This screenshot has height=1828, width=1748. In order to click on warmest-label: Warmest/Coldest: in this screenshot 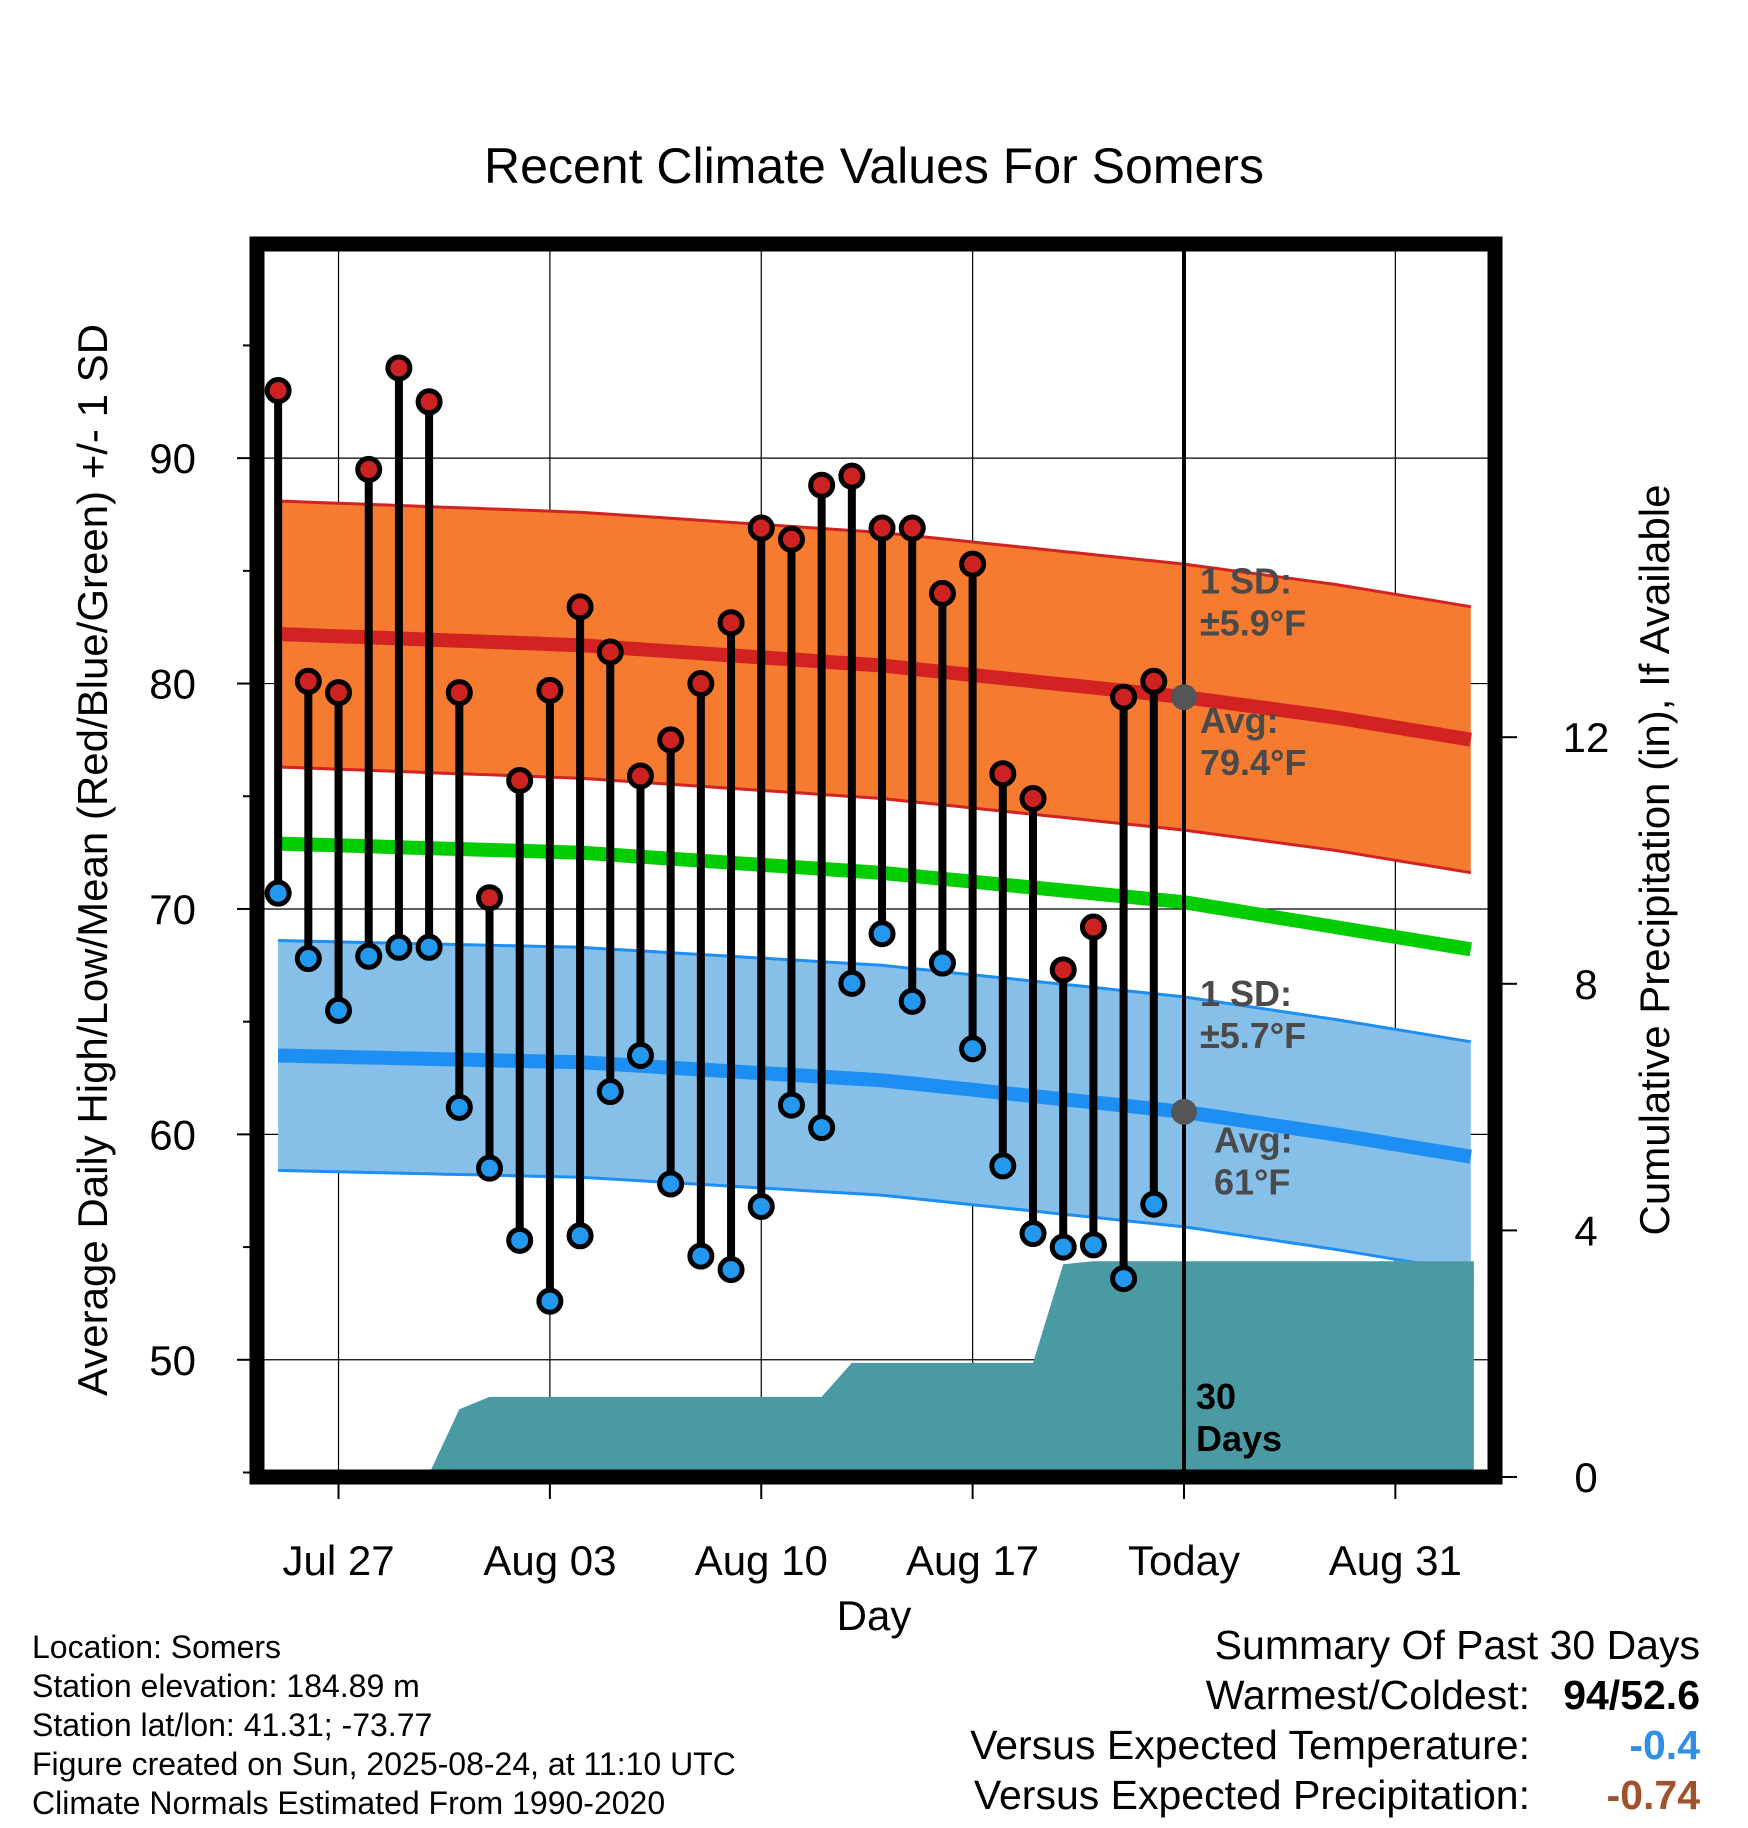, I will do `click(1367, 1695)`.